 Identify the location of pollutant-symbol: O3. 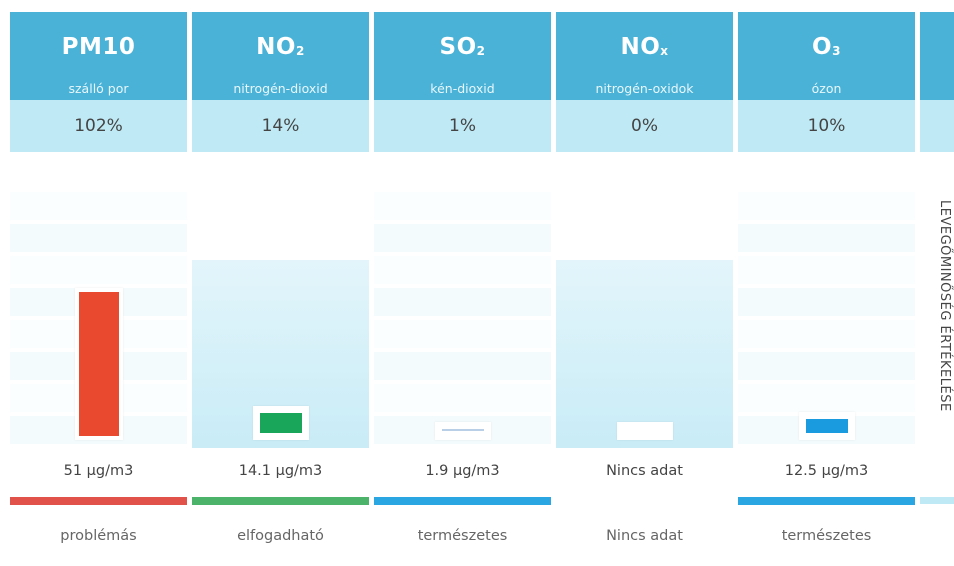
(826, 47).